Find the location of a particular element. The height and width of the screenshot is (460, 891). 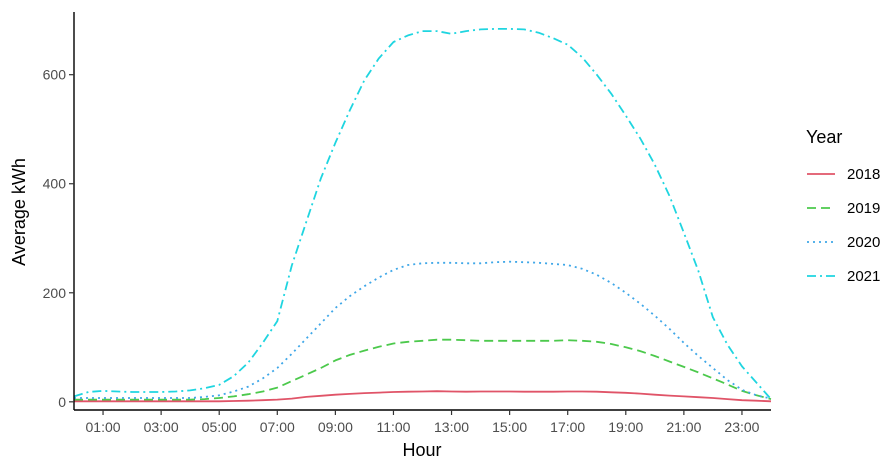

legend-label-2019: 2019 is located at coordinates (863, 208).